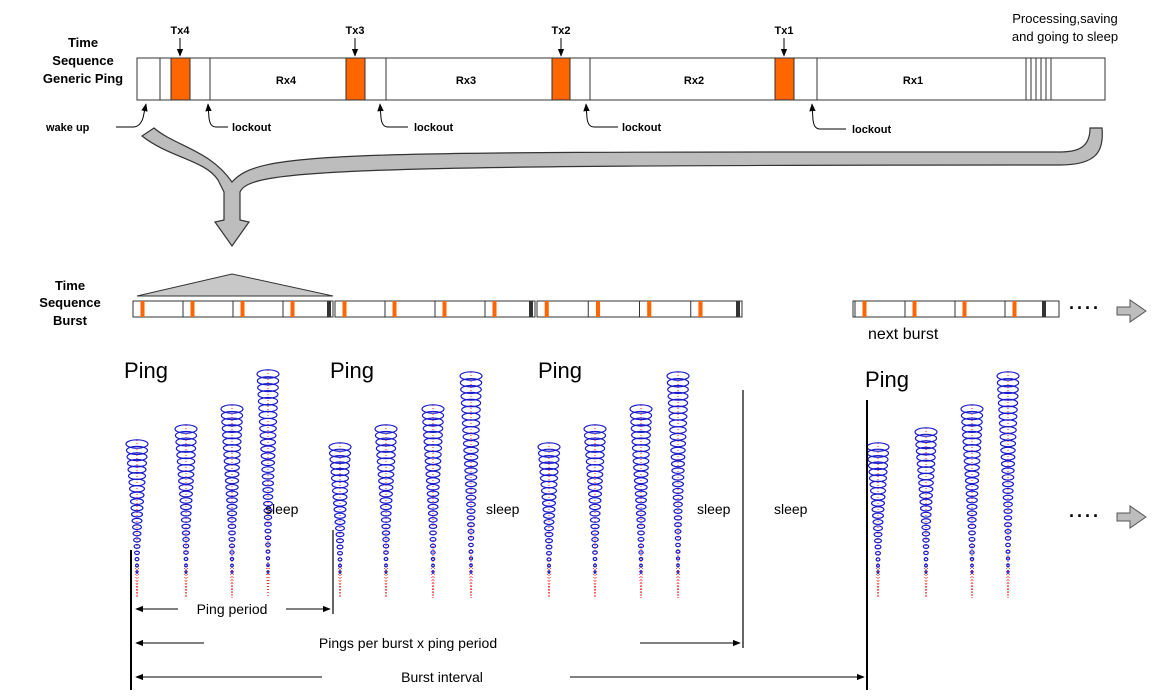  Describe the element at coordinates (132, 115) in the screenshot. I see `wake-up-arrow` at that location.